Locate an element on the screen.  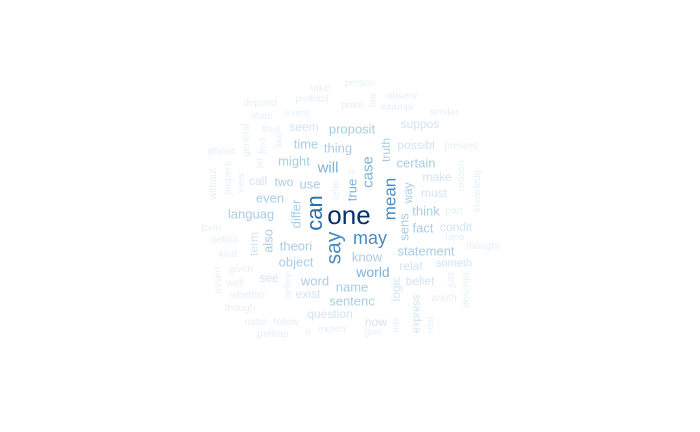
word-law: law is located at coordinates (372, 100).